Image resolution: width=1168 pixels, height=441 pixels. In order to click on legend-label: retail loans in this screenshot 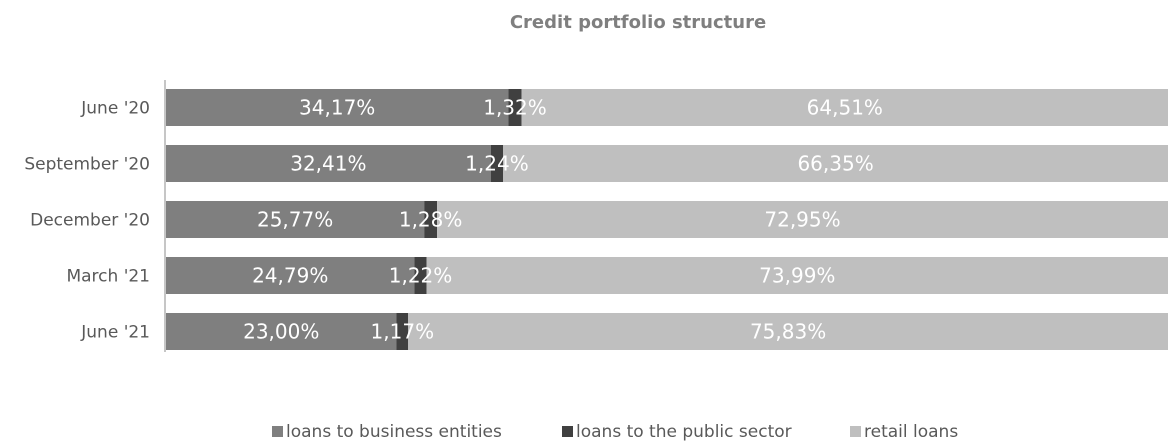, I will do `click(911, 431)`.